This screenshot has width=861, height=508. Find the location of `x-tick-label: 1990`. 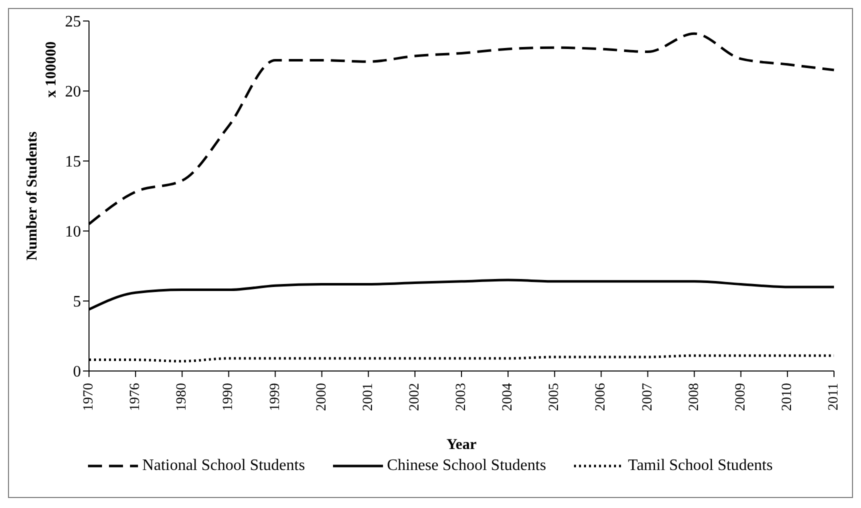

x-tick-label: 1990 is located at coordinates (228, 397).